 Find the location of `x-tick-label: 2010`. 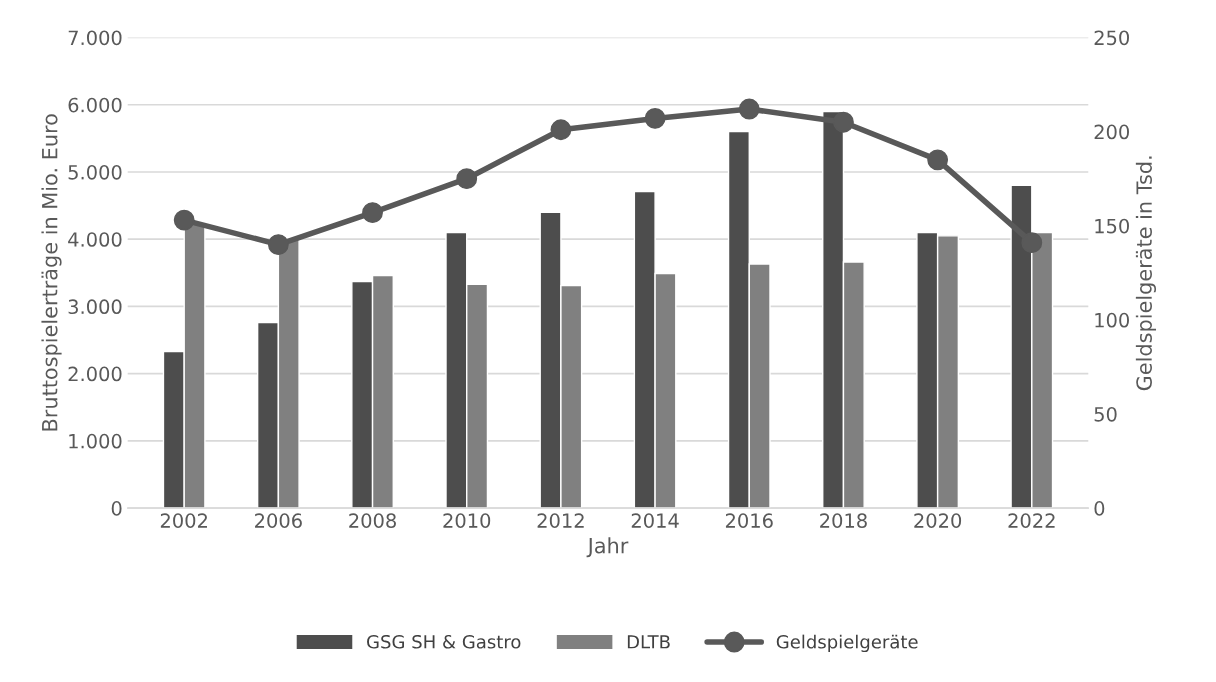

x-tick-label: 2010 is located at coordinates (467, 520).